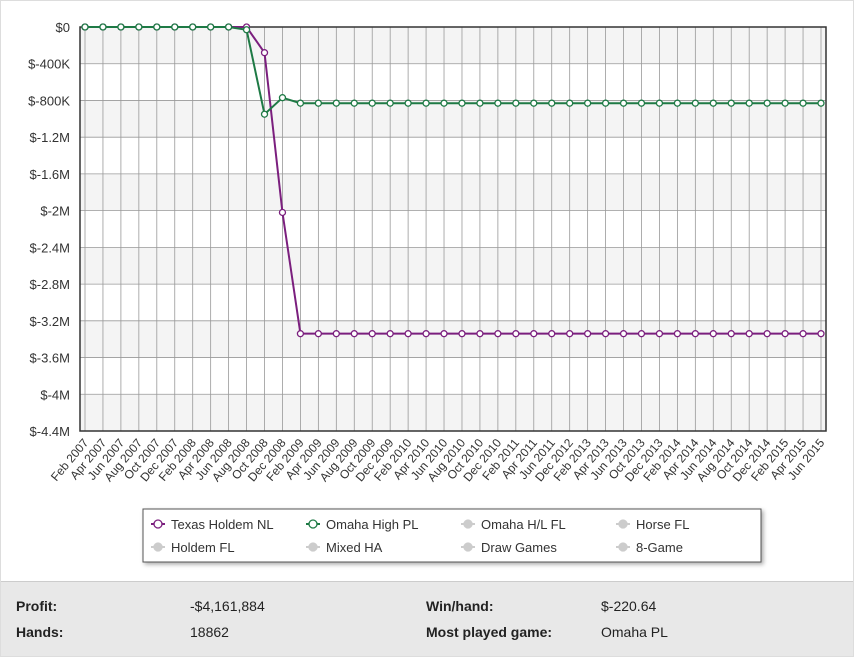 This screenshot has width=854, height=657. I want to click on legend-item: Omaha H/L FL, so click(513, 524).